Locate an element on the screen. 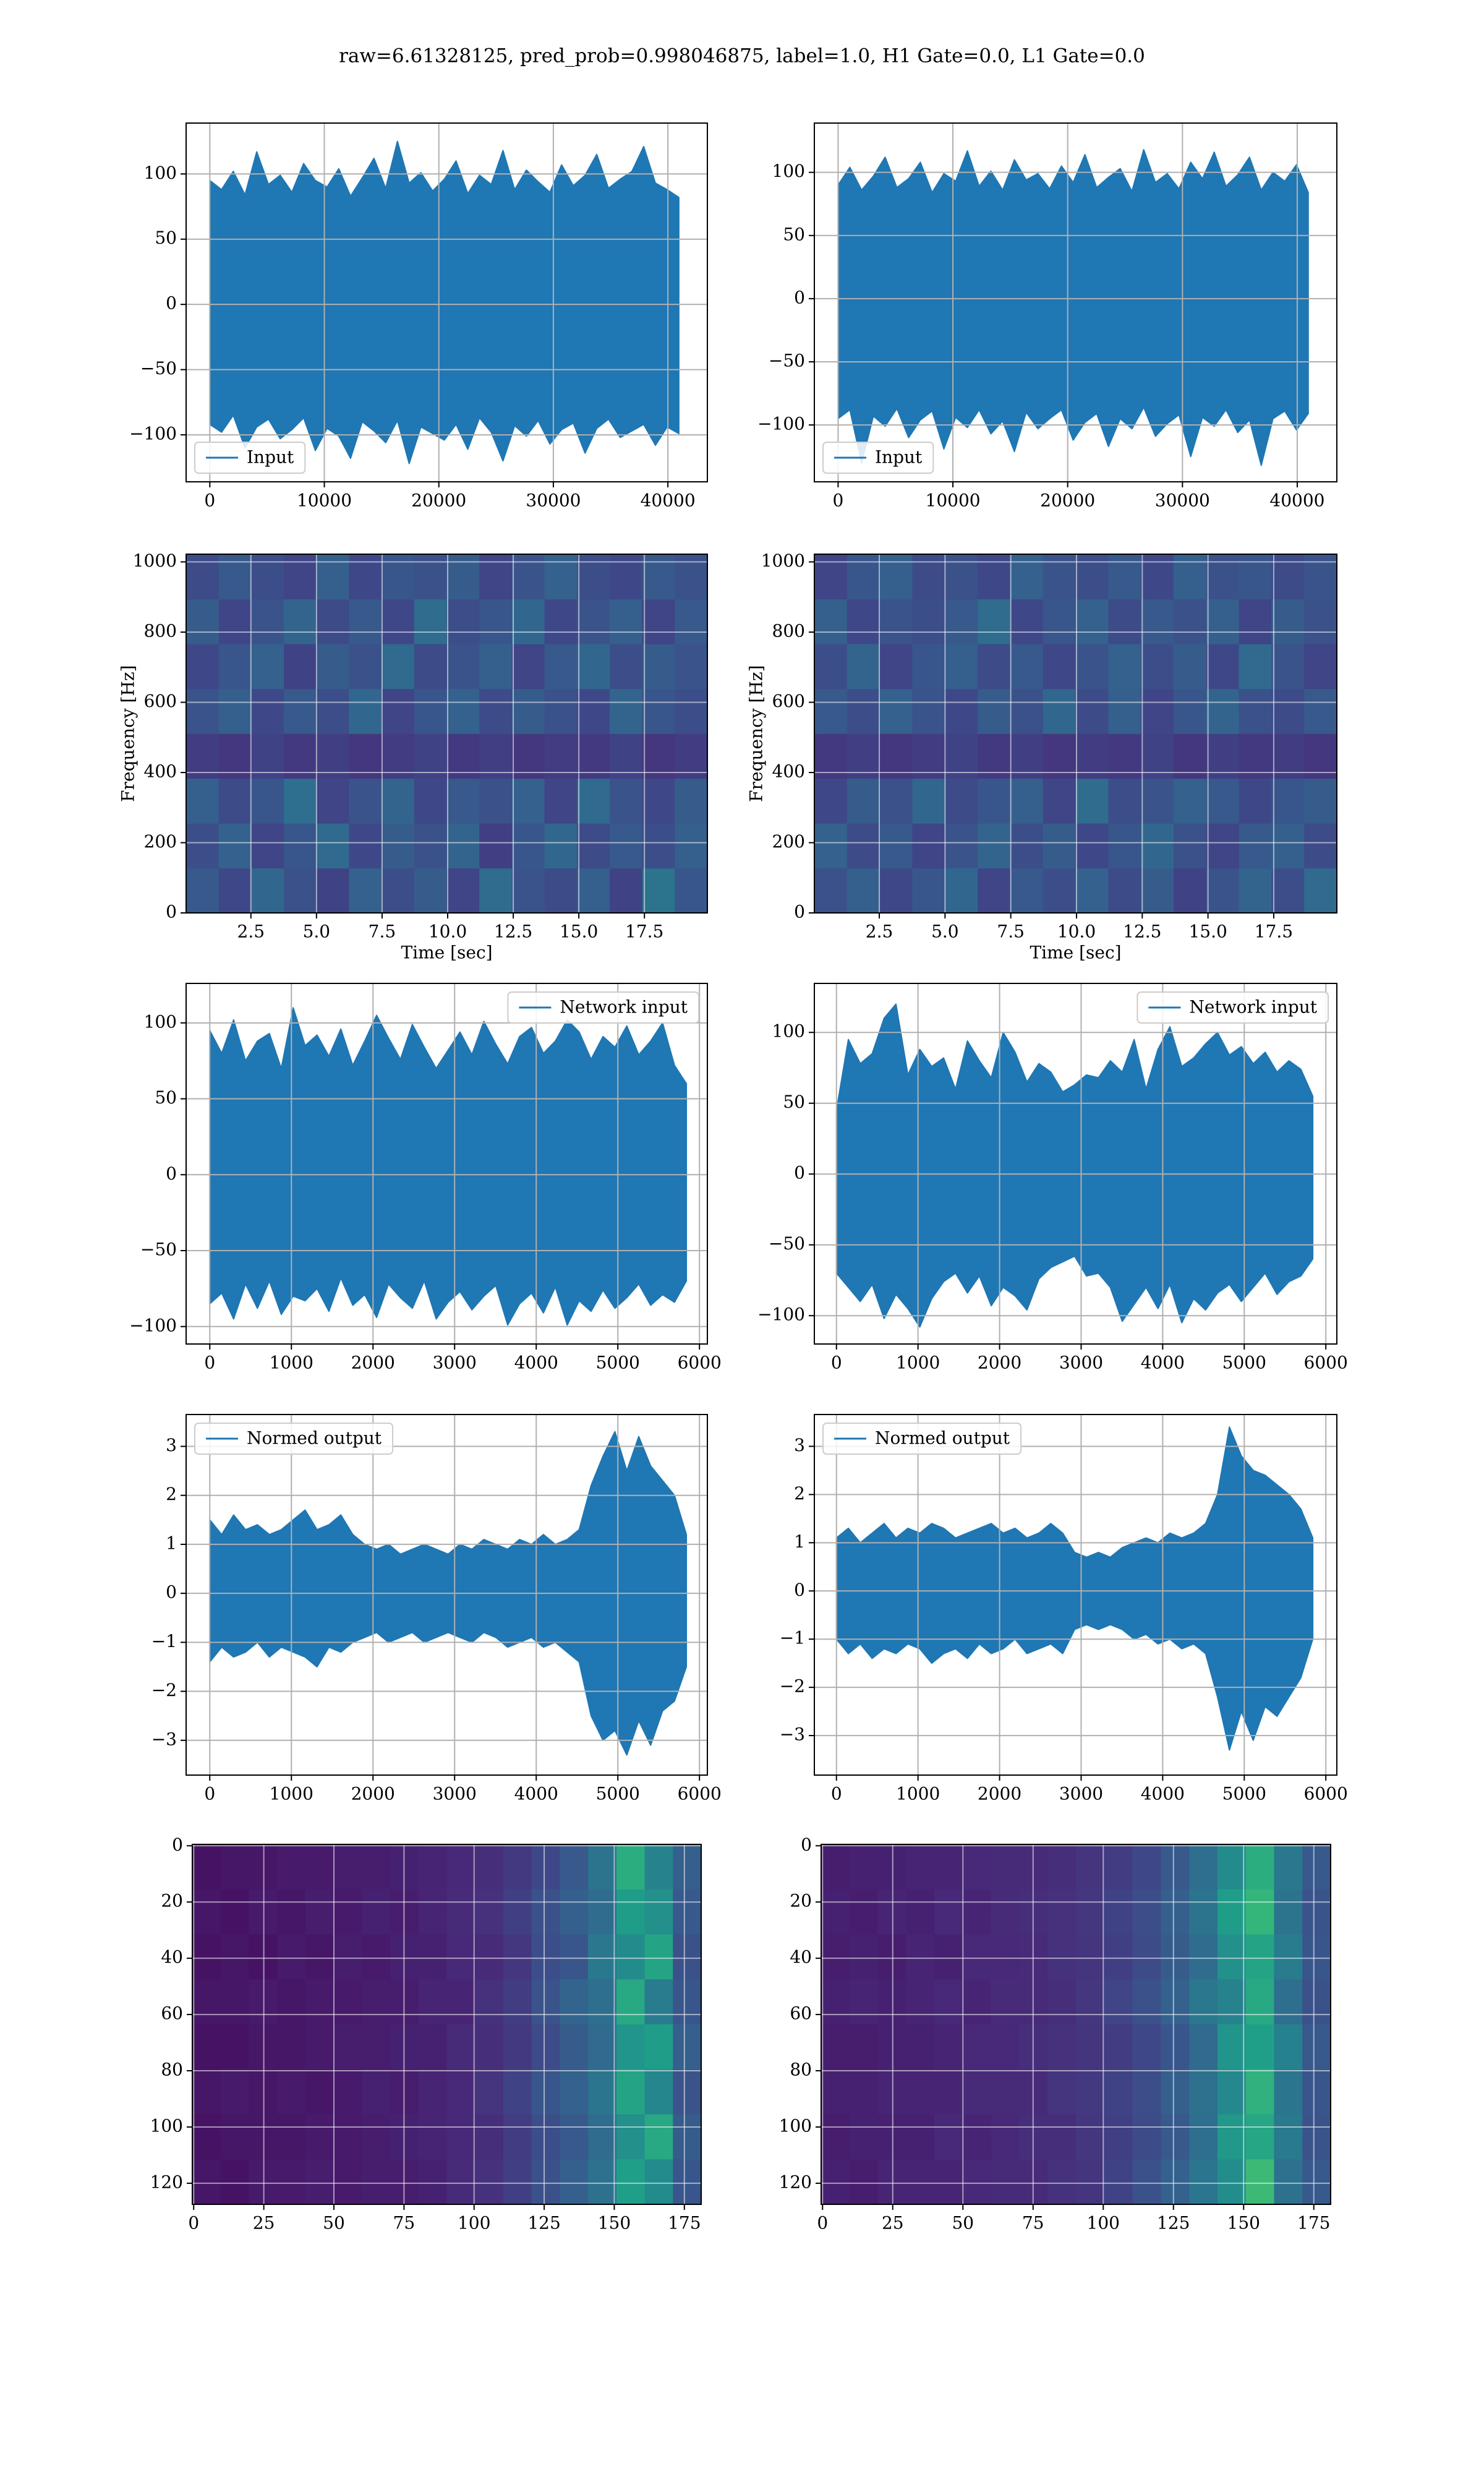 The width and height of the screenshot is (1484, 2474). x-tick-label: 50 is located at coordinates (334, 2223).